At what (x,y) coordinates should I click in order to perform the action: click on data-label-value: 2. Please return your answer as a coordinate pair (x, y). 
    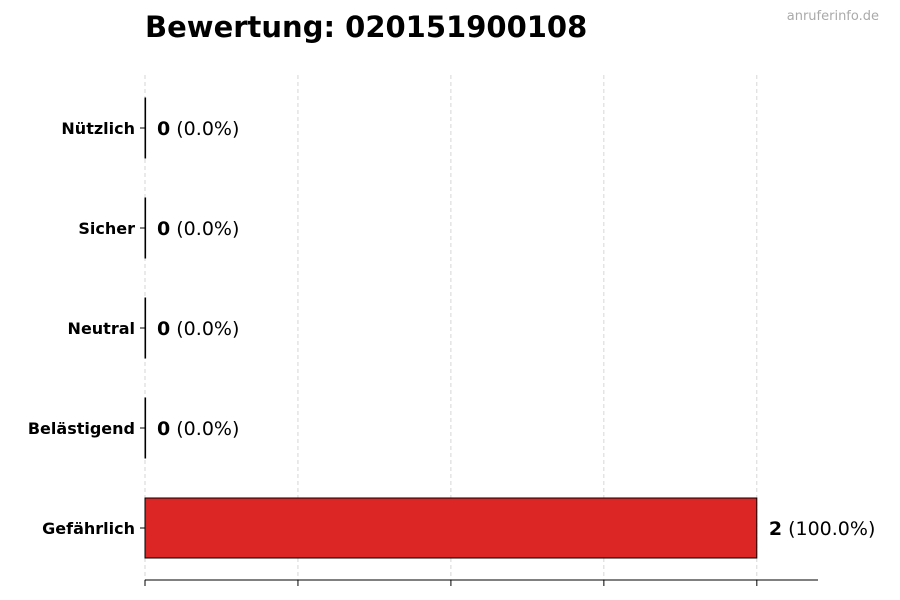
    Looking at the image, I should click on (775, 529).